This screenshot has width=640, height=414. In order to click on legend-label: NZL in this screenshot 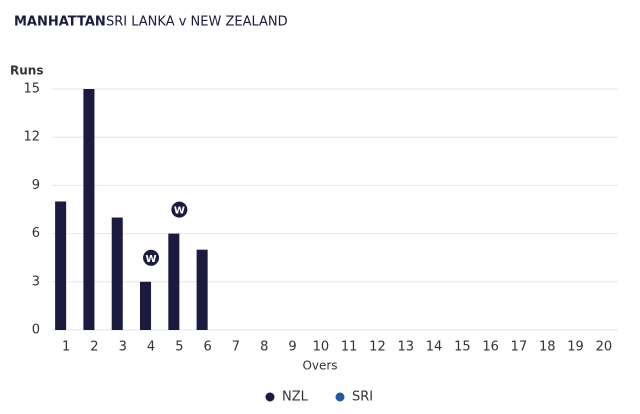, I will do `click(295, 397)`.